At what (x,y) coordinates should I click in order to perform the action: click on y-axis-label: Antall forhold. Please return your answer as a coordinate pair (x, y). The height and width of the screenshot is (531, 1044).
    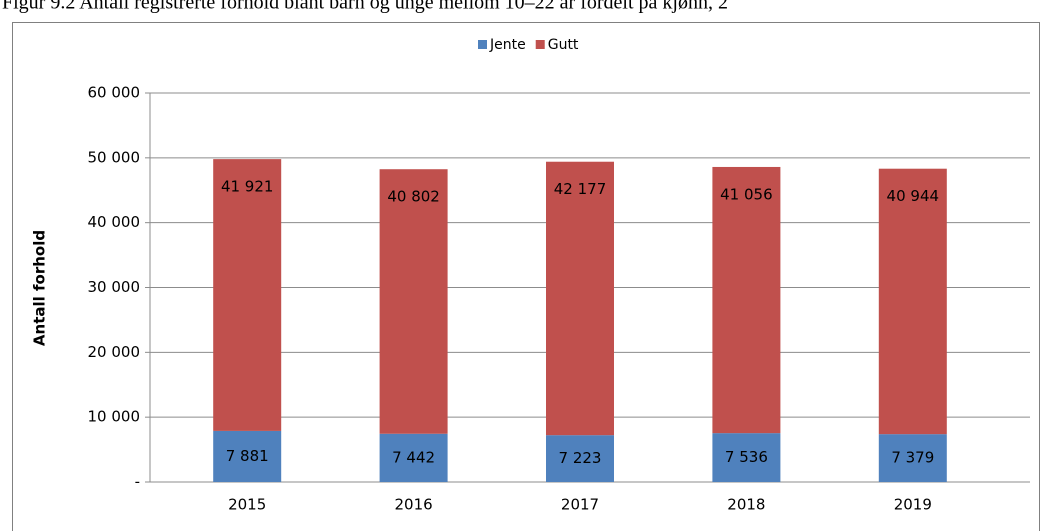
    Looking at the image, I should click on (40, 288).